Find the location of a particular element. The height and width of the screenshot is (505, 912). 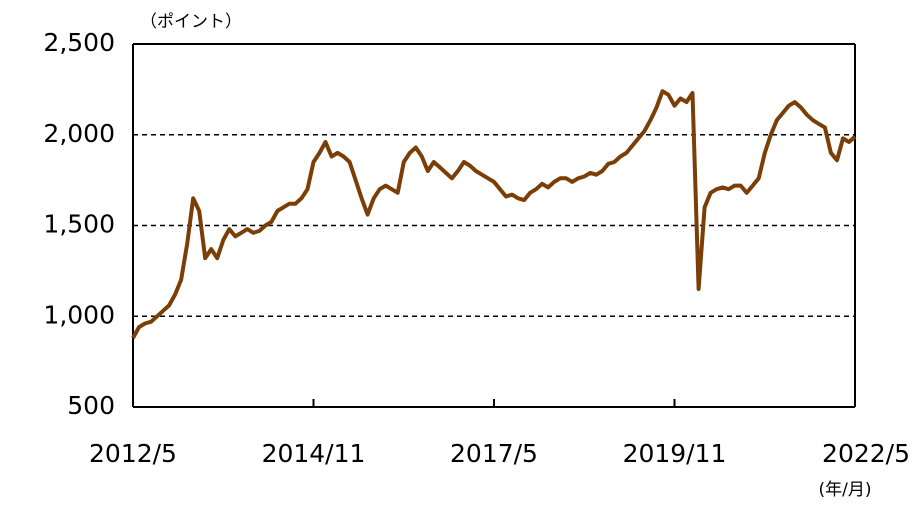

y-unit-label: （ポイント） is located at coordinates (191, 22).